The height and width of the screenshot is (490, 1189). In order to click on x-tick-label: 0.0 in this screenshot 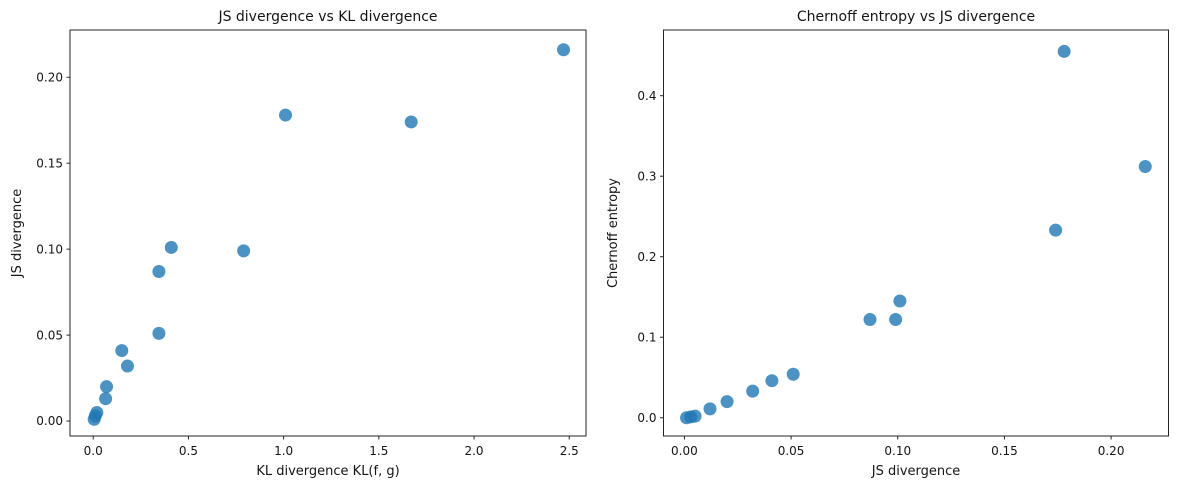, I will do `click(93, 451)`.